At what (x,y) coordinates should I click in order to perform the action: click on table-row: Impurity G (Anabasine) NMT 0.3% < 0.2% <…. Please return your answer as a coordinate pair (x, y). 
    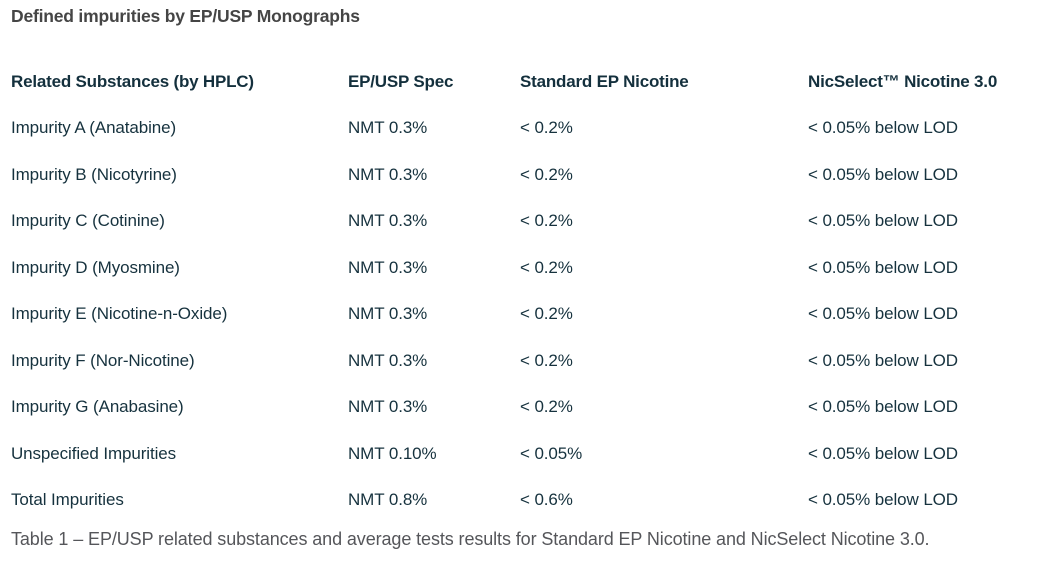
    Looking at the image, I should click on (531, 407).